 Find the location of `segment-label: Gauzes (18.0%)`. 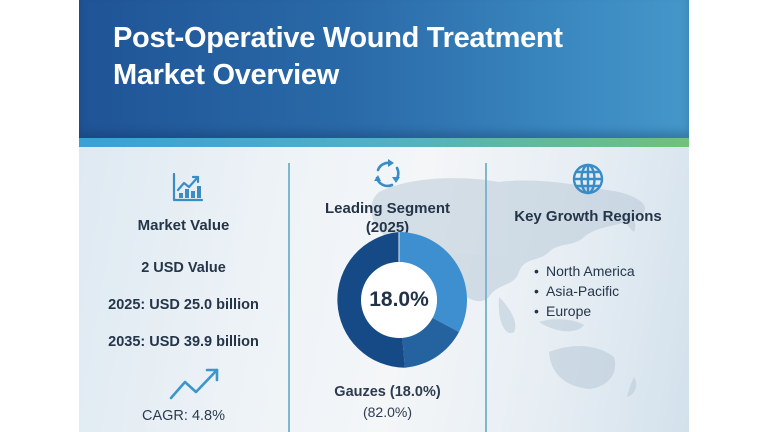

segment-label: Gauzes (18.0%) is located at coordinates (387, 392).